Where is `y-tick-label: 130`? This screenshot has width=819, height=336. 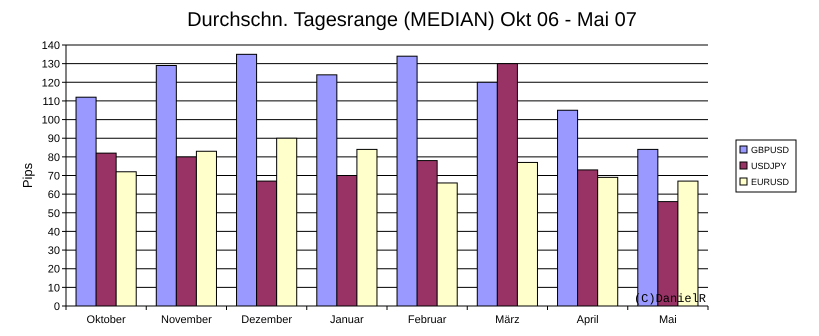 y-tick-label: 130 is located at coordinates (51, 64).